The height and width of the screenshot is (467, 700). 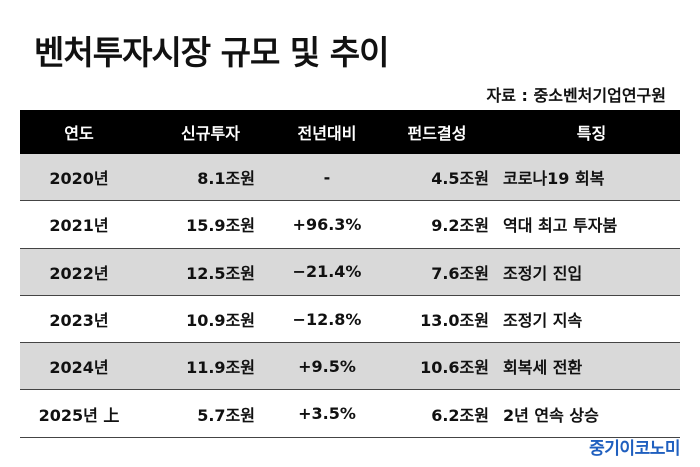 I want to click on cell-year: 2024년, so click(x=79, y=368).